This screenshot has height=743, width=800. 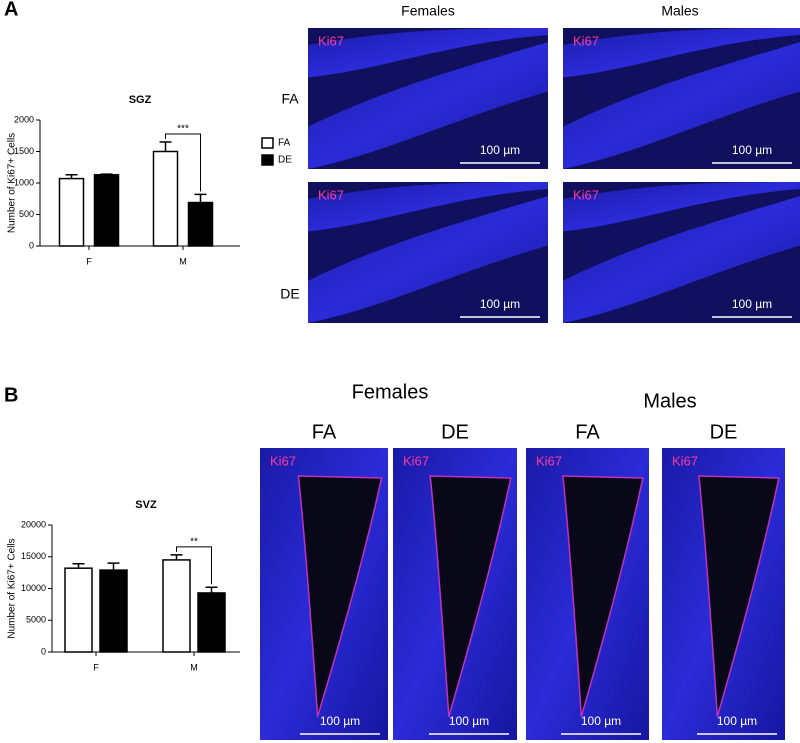 I want to click on panel-label: A, so click(x=11, y=10).